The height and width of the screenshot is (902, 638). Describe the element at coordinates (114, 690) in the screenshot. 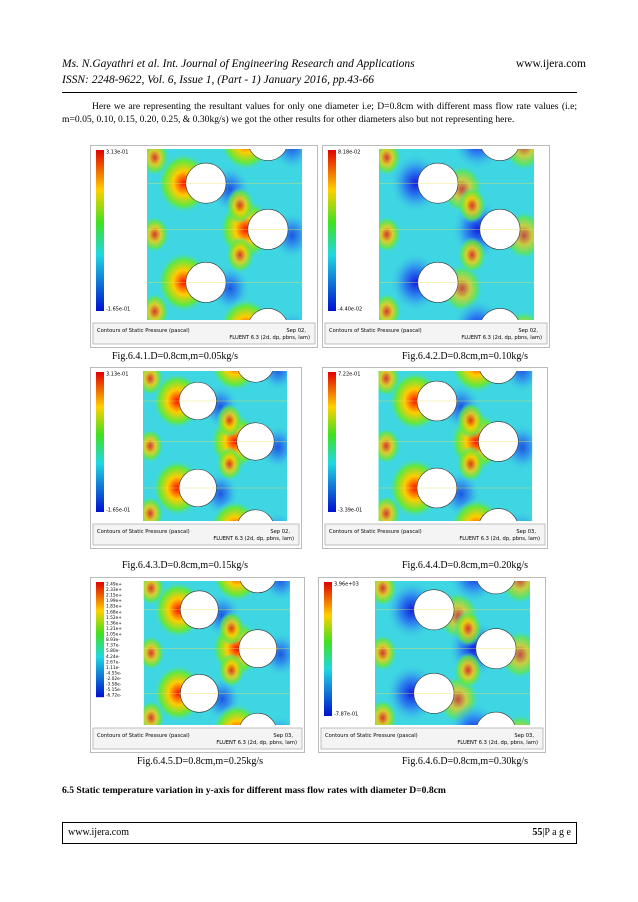

I see `colorbar-label: -5.15e-` at that location.